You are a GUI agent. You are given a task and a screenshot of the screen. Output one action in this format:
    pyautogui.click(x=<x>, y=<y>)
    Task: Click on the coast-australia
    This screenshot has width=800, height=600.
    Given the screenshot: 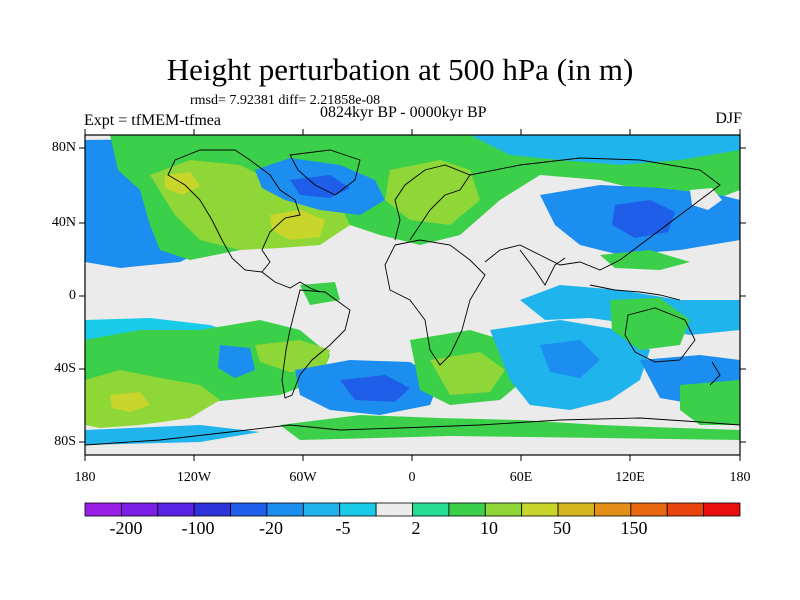 What is the action you would take?
    pyautogui.click(x=660, y=335)
    